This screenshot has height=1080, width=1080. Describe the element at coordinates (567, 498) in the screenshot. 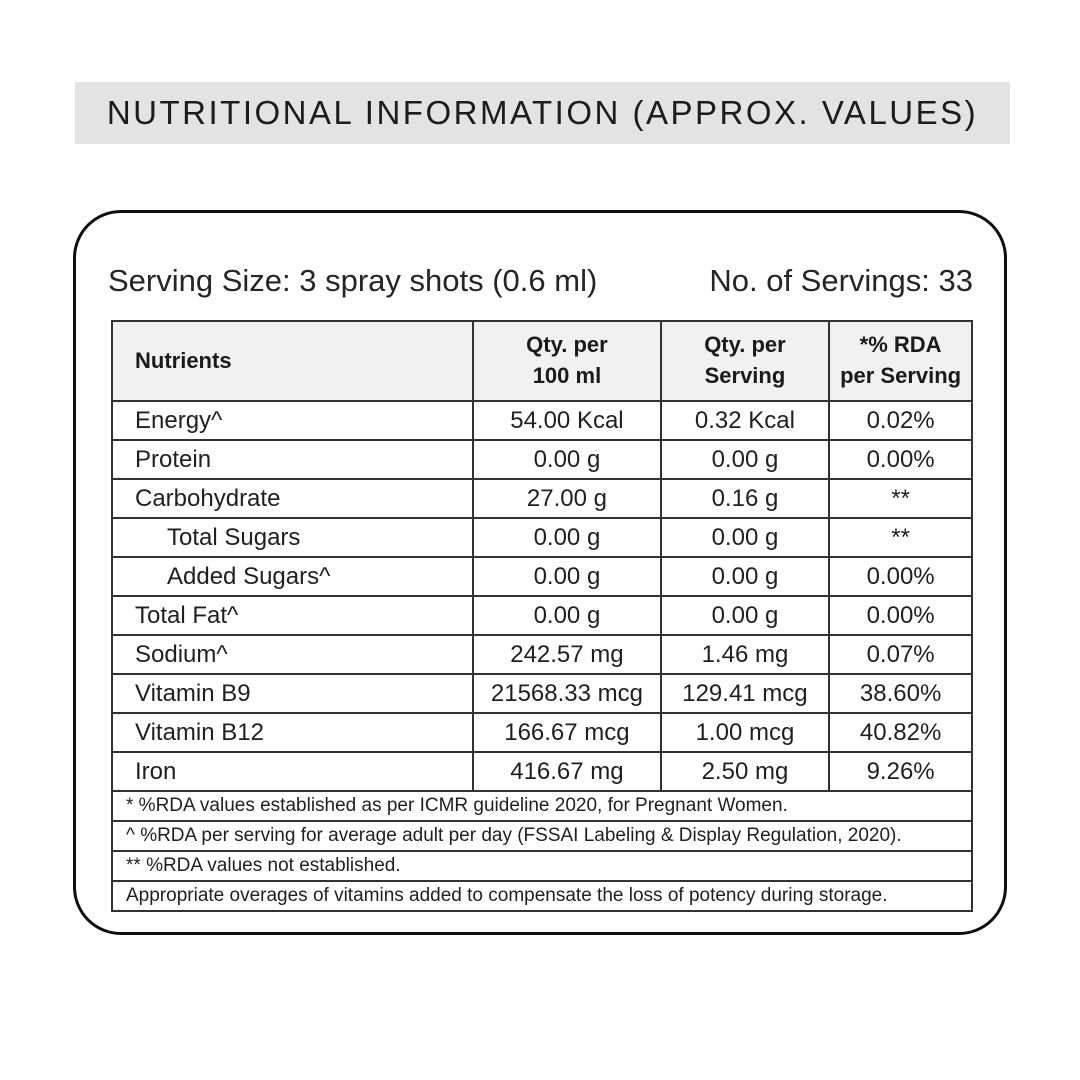

I see `qty-per-100ml: 27.00 g` at that location.